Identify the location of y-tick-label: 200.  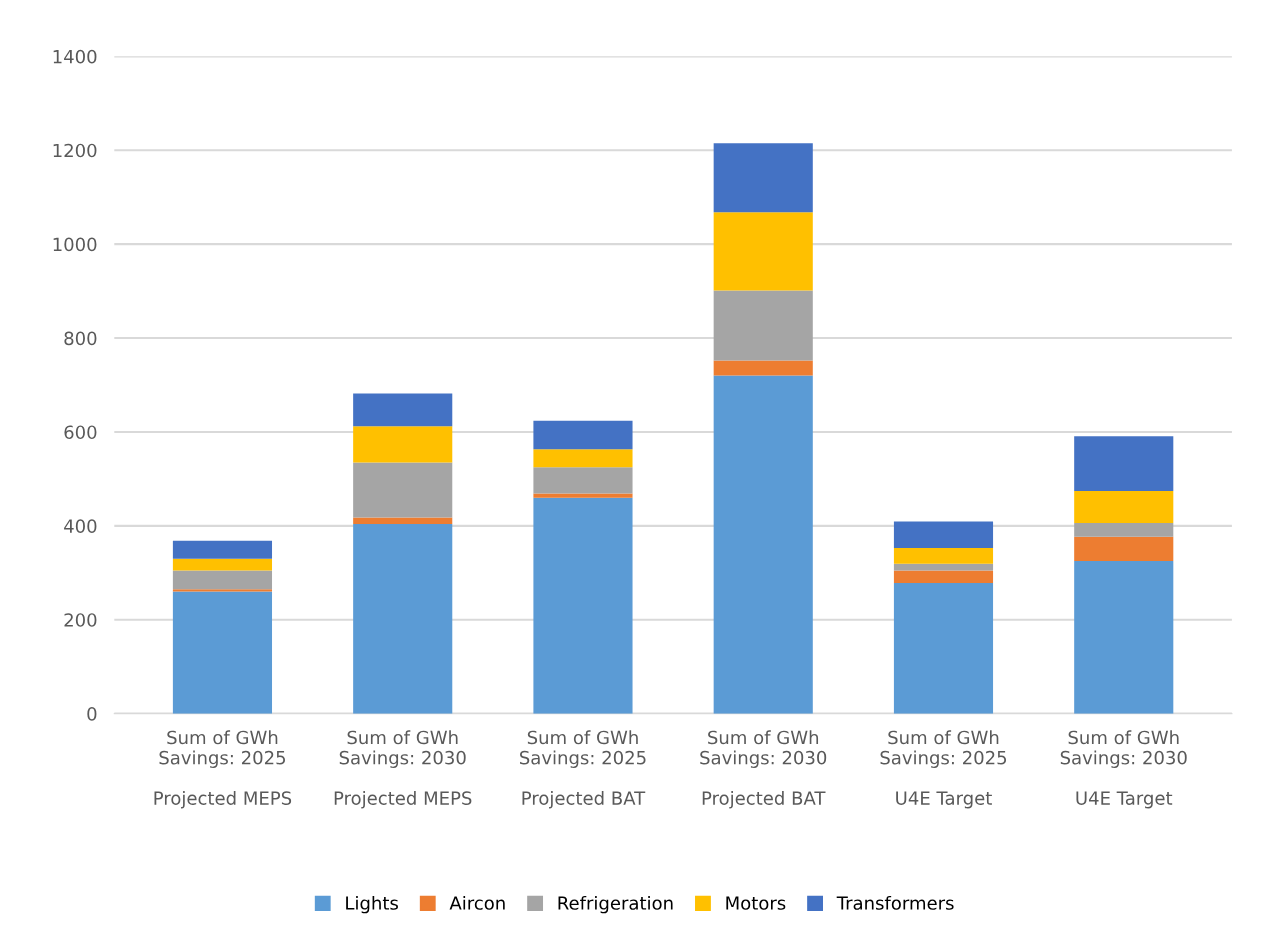
(80, 620).